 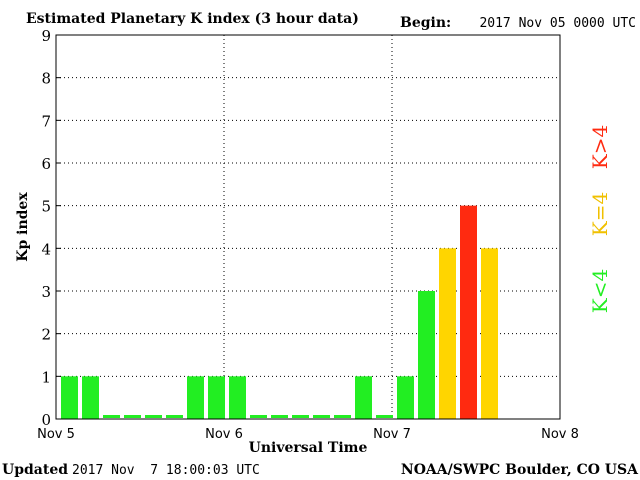 What do you see at coordinates (425, 23) in the screenshot?
I see `begin-label: Begin:` at bounding box center [425, 23].